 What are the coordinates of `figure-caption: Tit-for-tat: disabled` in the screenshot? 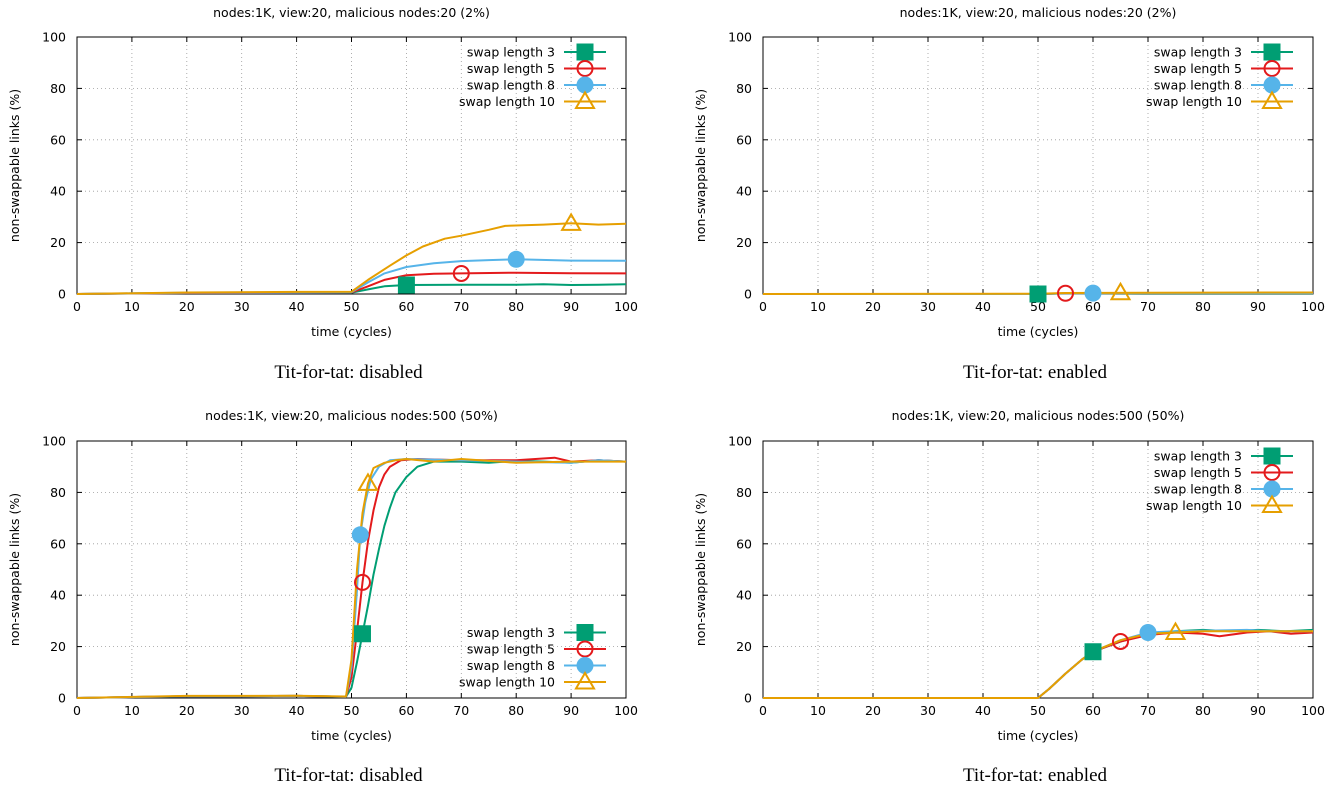 It's located at (348, 372).